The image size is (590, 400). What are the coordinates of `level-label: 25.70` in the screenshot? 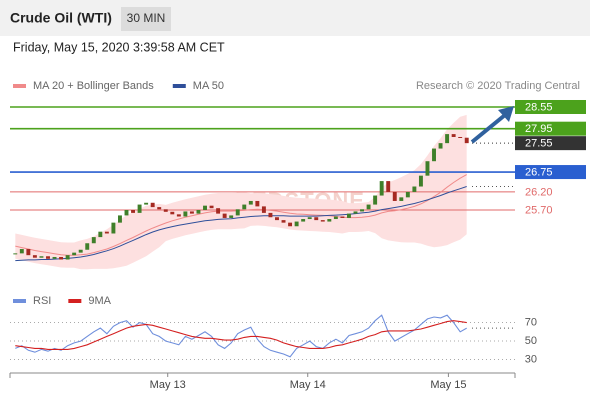 It's located at (539, 210).